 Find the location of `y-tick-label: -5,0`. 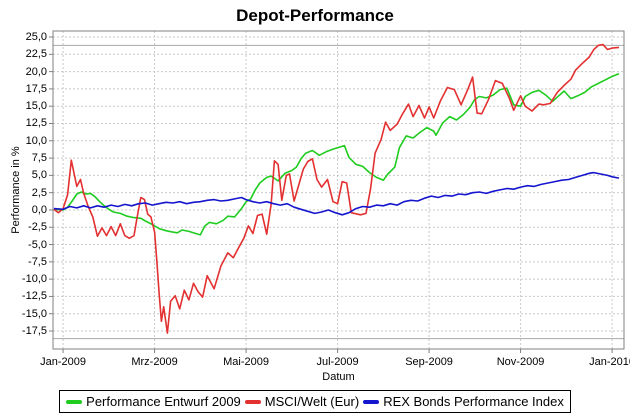

y-tick-label: -5,0 is located at coordinates (37, 244).